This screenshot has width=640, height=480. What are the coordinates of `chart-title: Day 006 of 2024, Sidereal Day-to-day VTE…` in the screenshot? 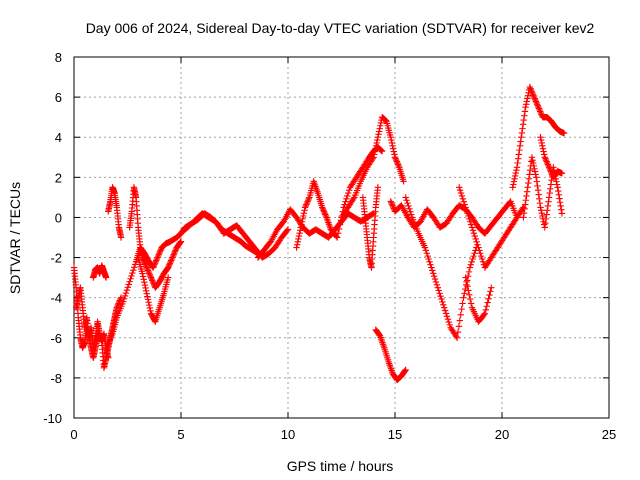 It's located at (340, 28).